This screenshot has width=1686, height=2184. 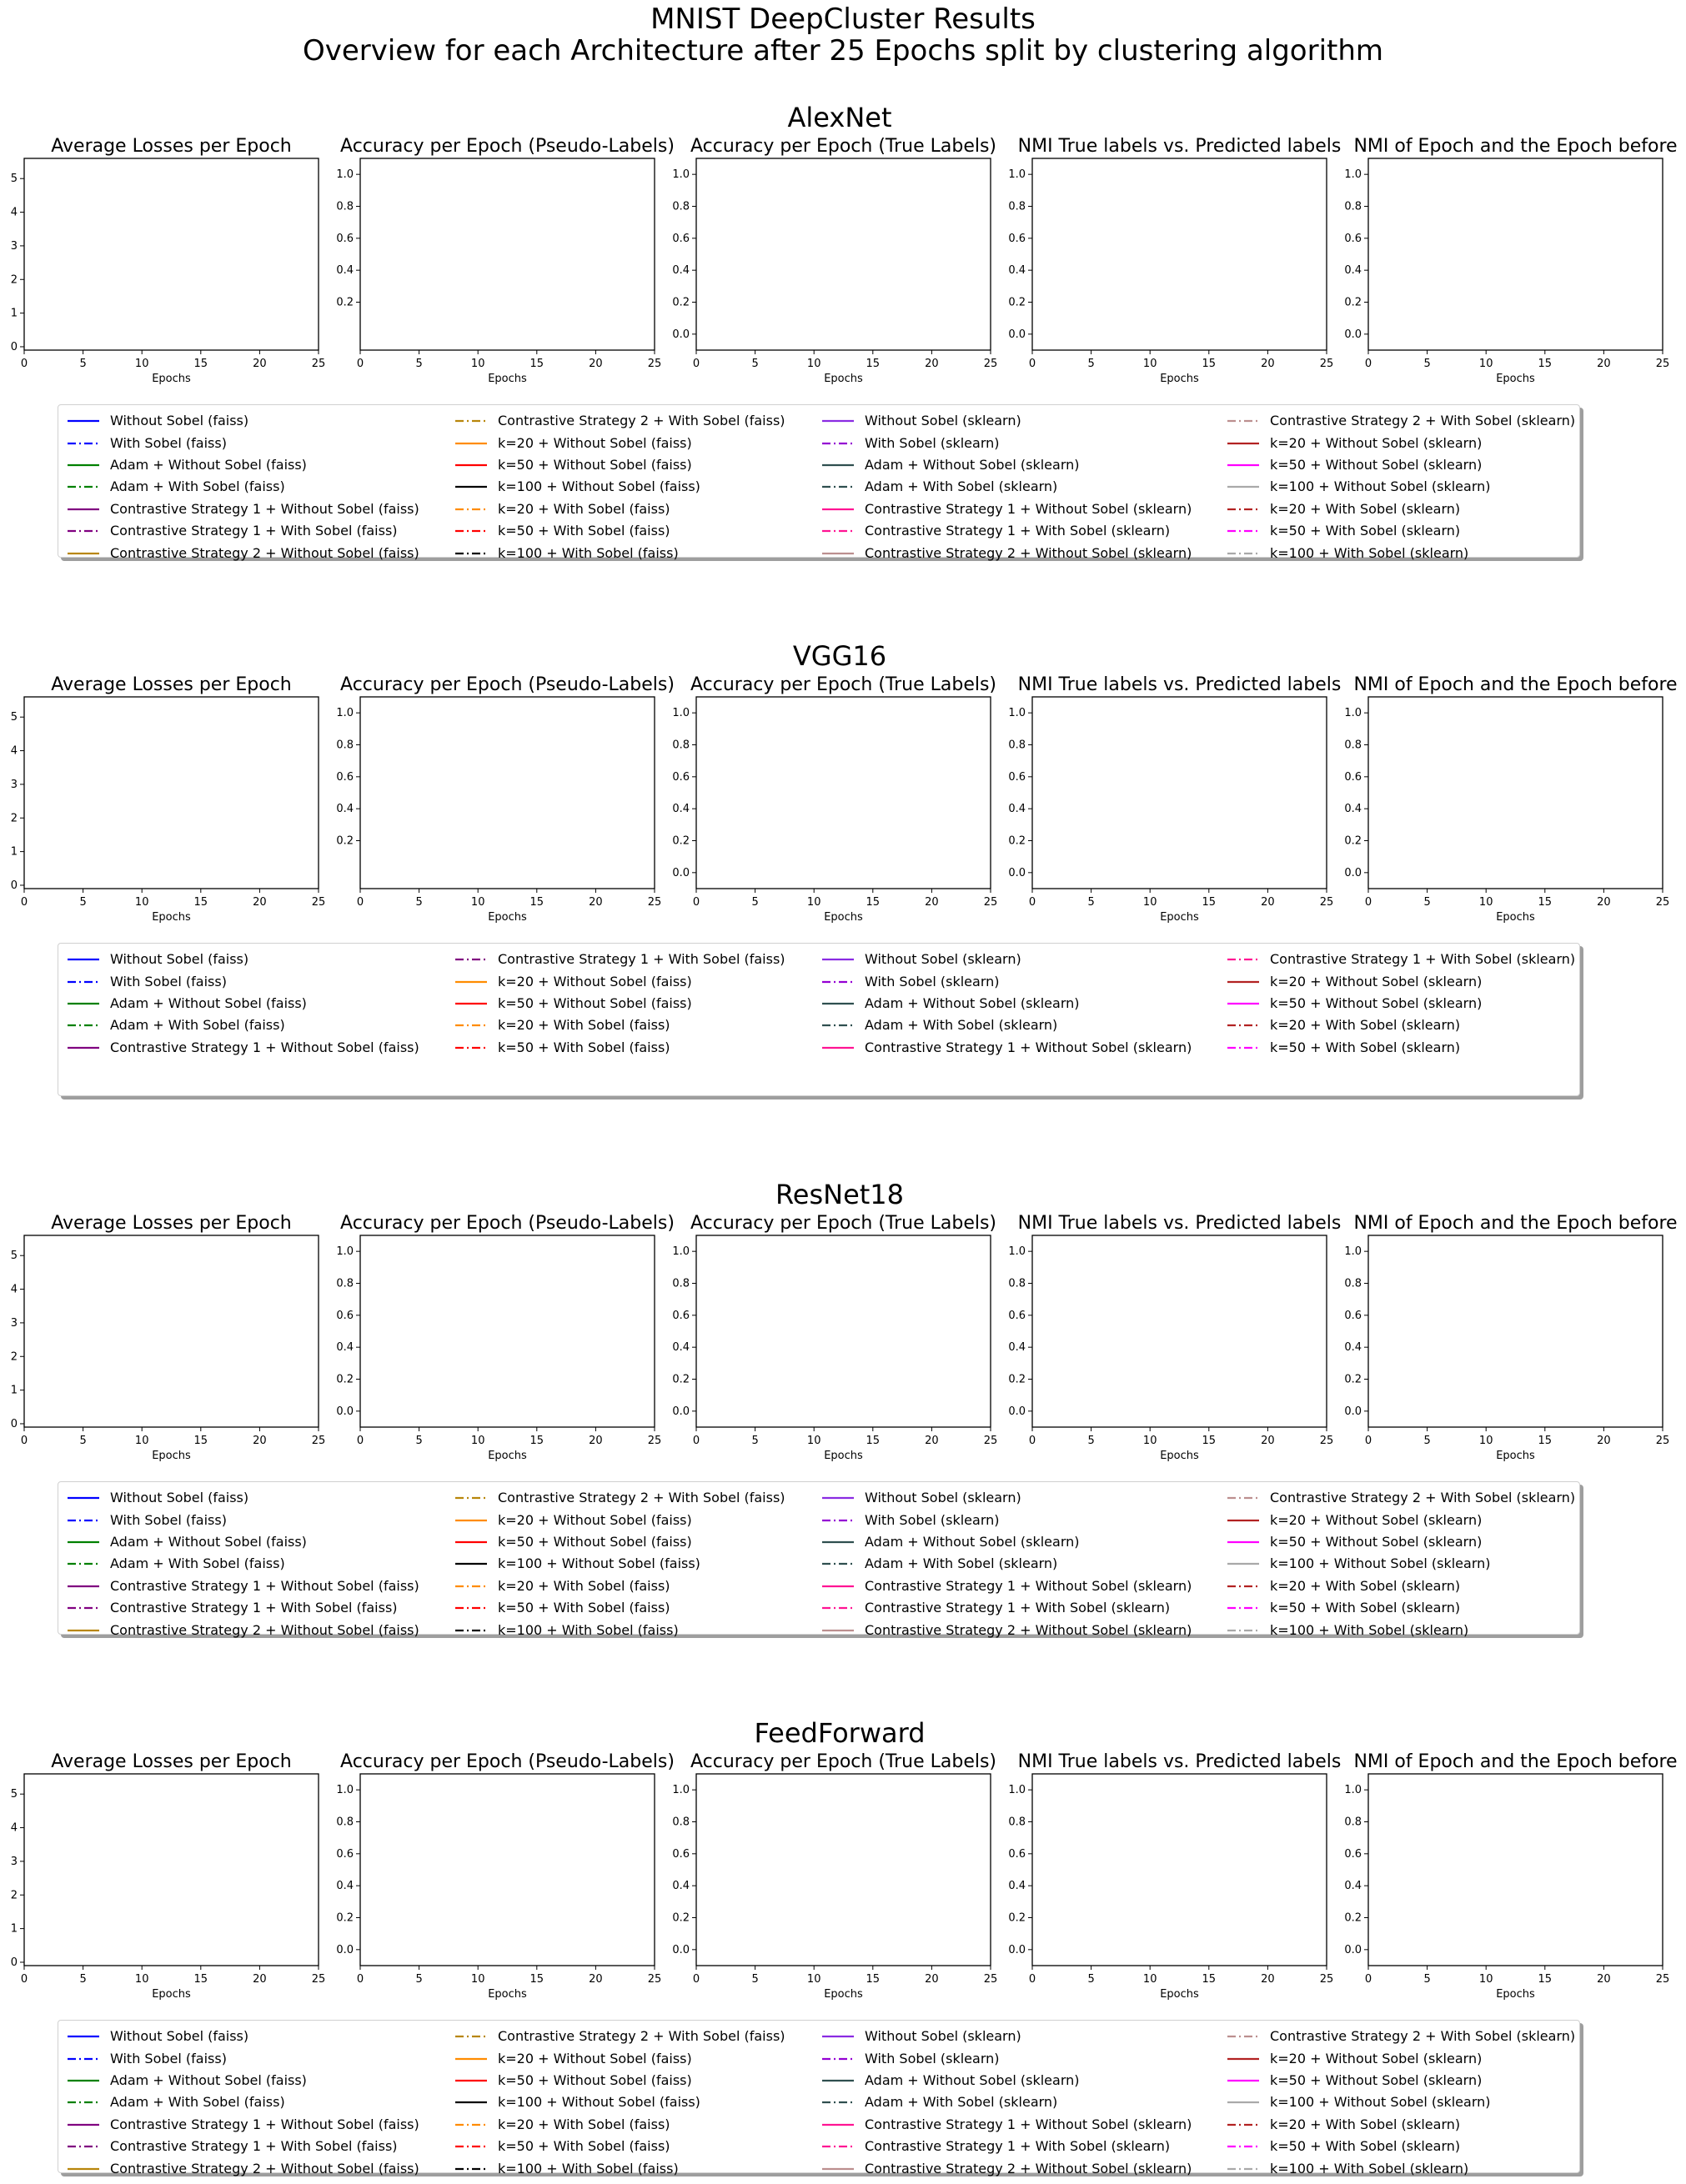 I want to click on x-axis-label: Epochs, so click(x=508, y=1994).